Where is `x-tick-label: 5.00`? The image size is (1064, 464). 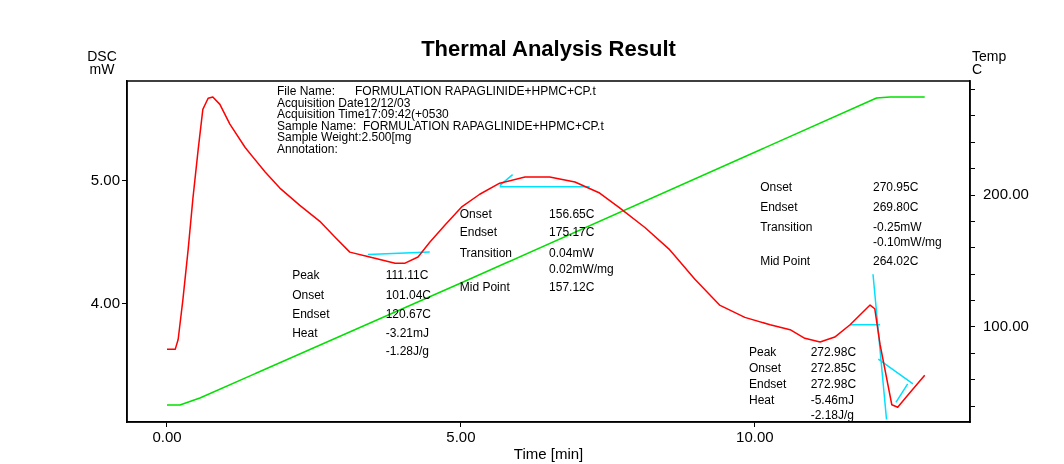 x-tick-label: 5.00 is located at coordinates (461, 437).